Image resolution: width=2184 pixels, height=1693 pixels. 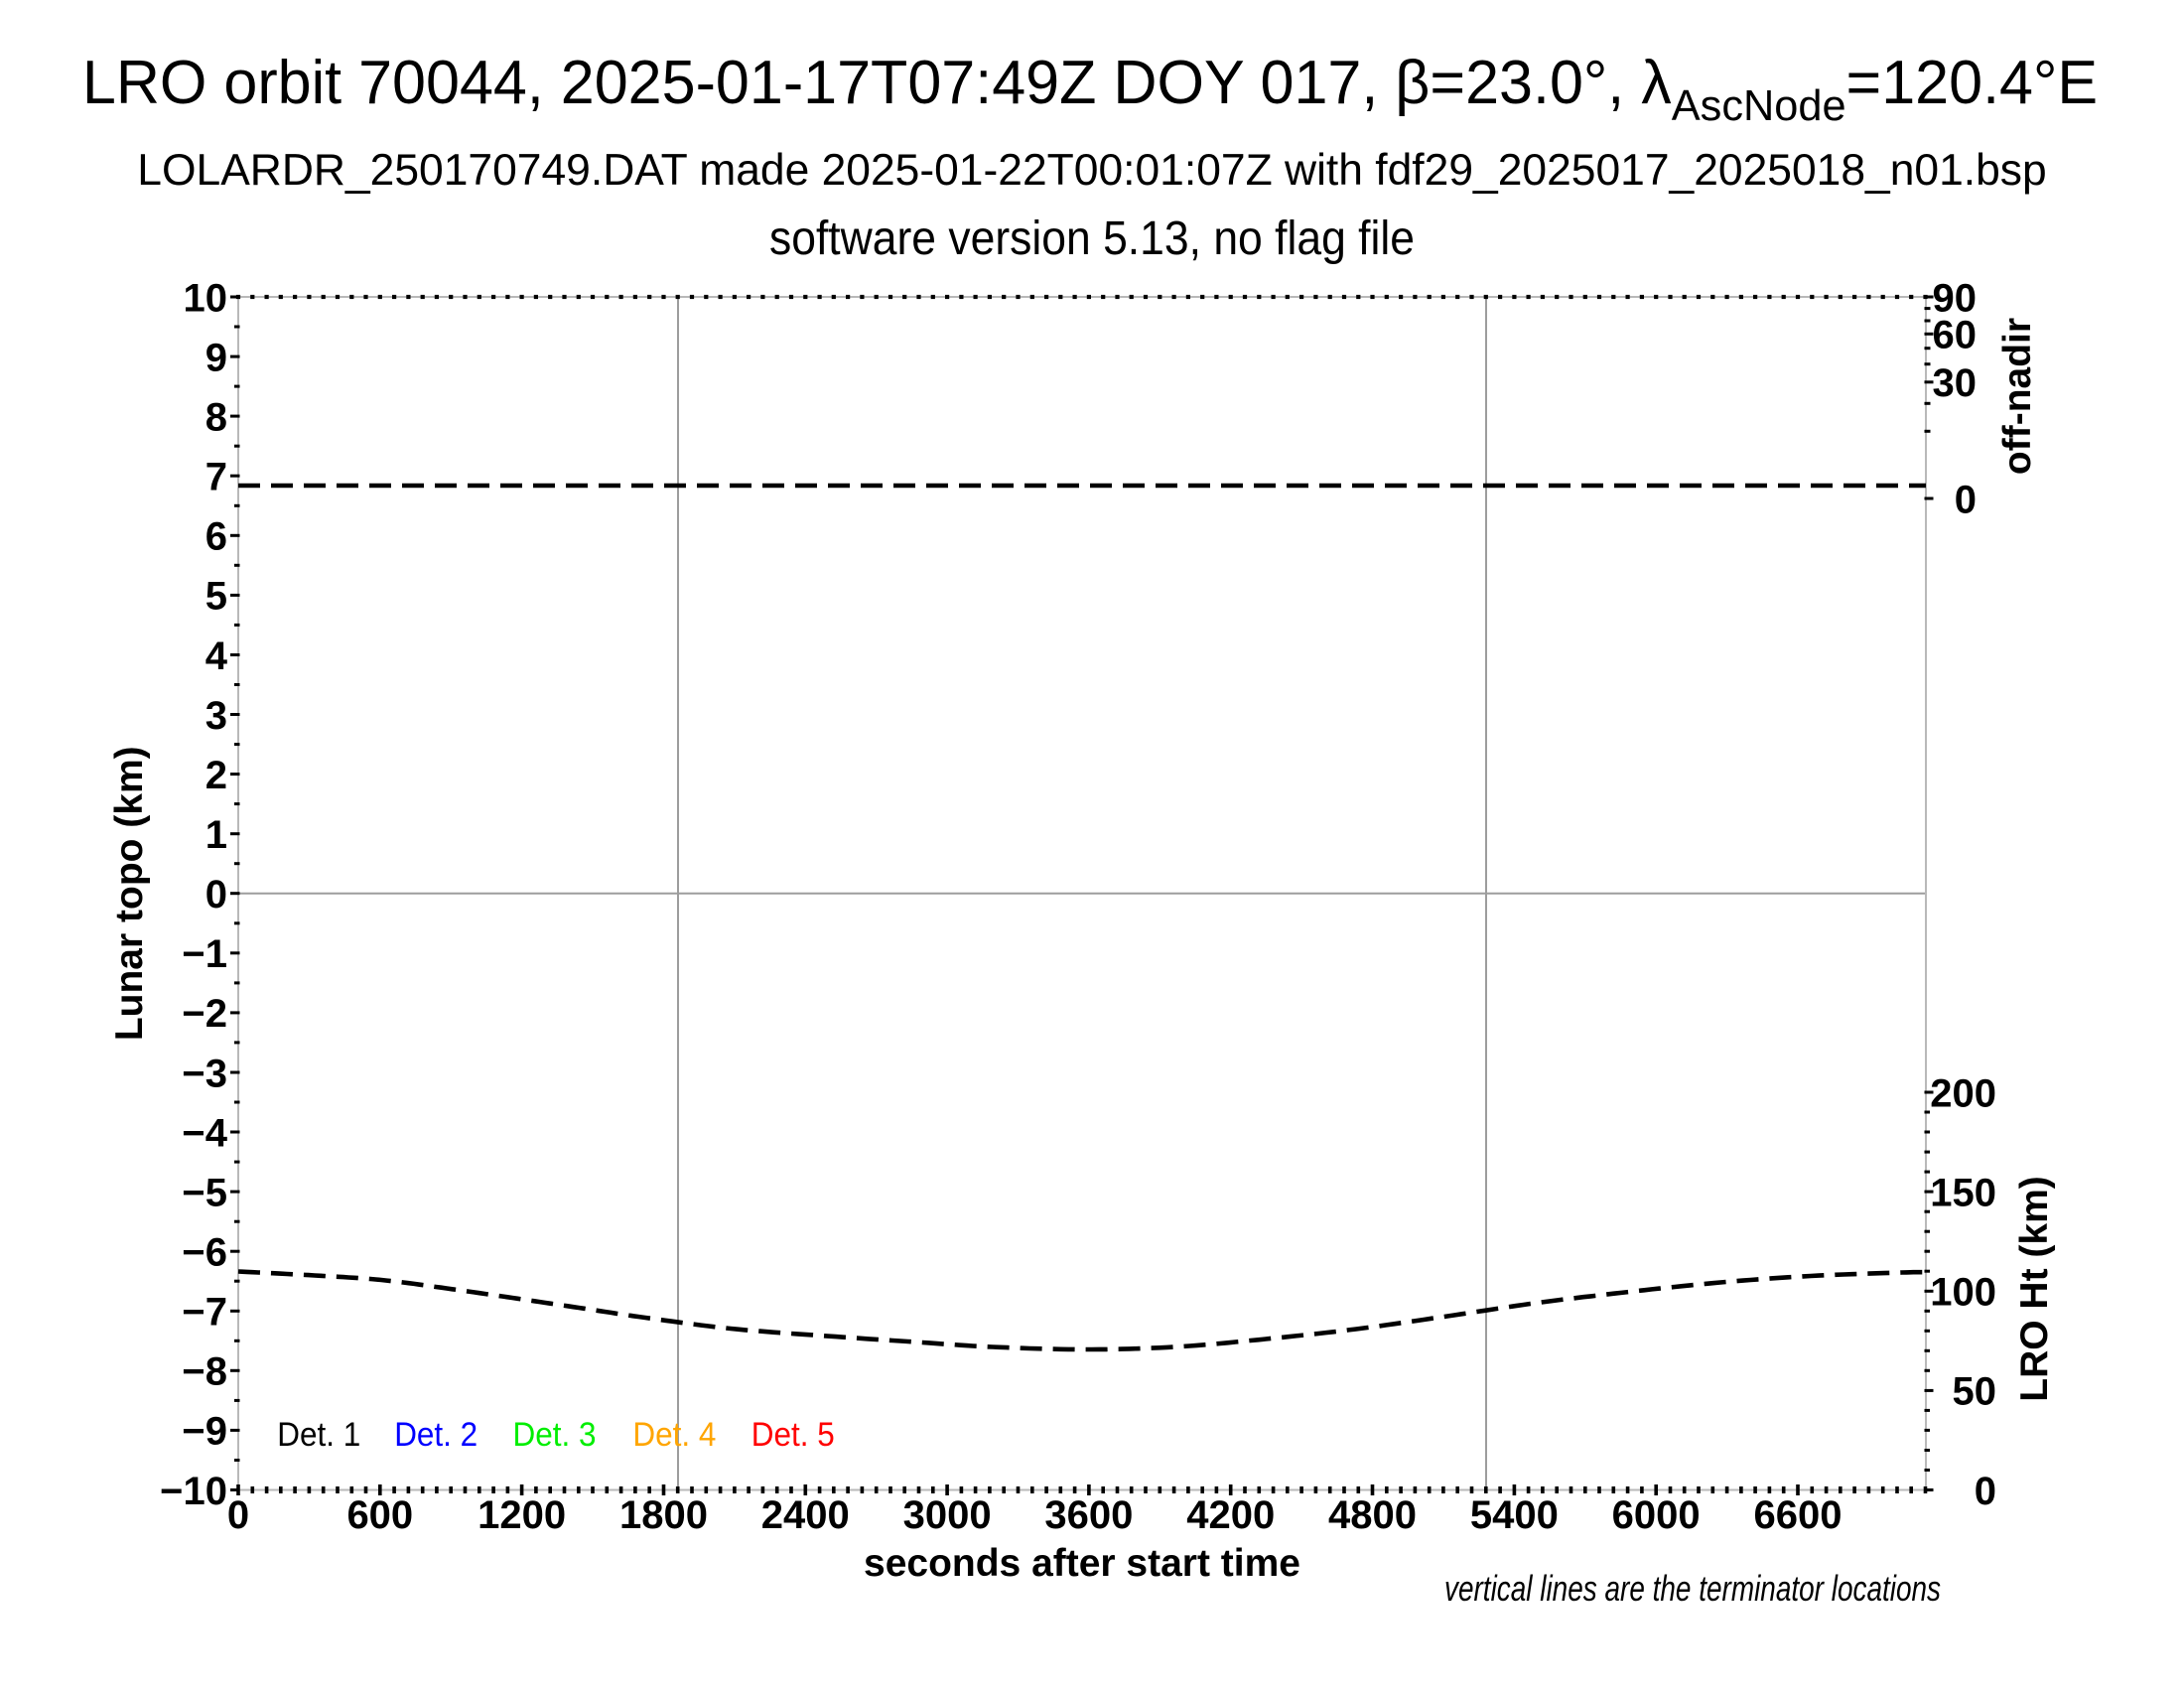 What do you see at coordinates (204, 1313) in the screenshot?
I see `svg-text: −7` at bounding box center [204, 1313].